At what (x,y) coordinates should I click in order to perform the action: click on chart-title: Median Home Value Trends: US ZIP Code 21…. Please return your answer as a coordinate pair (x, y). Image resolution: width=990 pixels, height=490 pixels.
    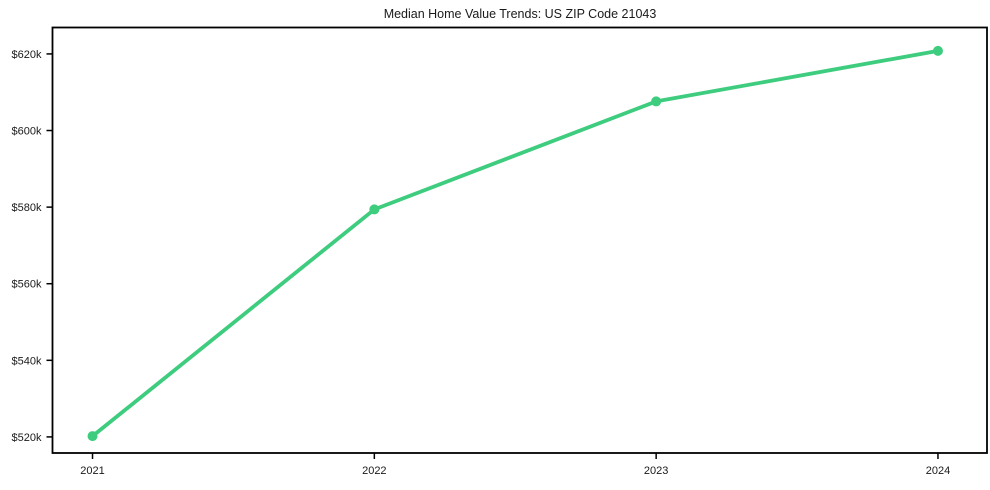
    Looking at the image, I should click on (520, 14).